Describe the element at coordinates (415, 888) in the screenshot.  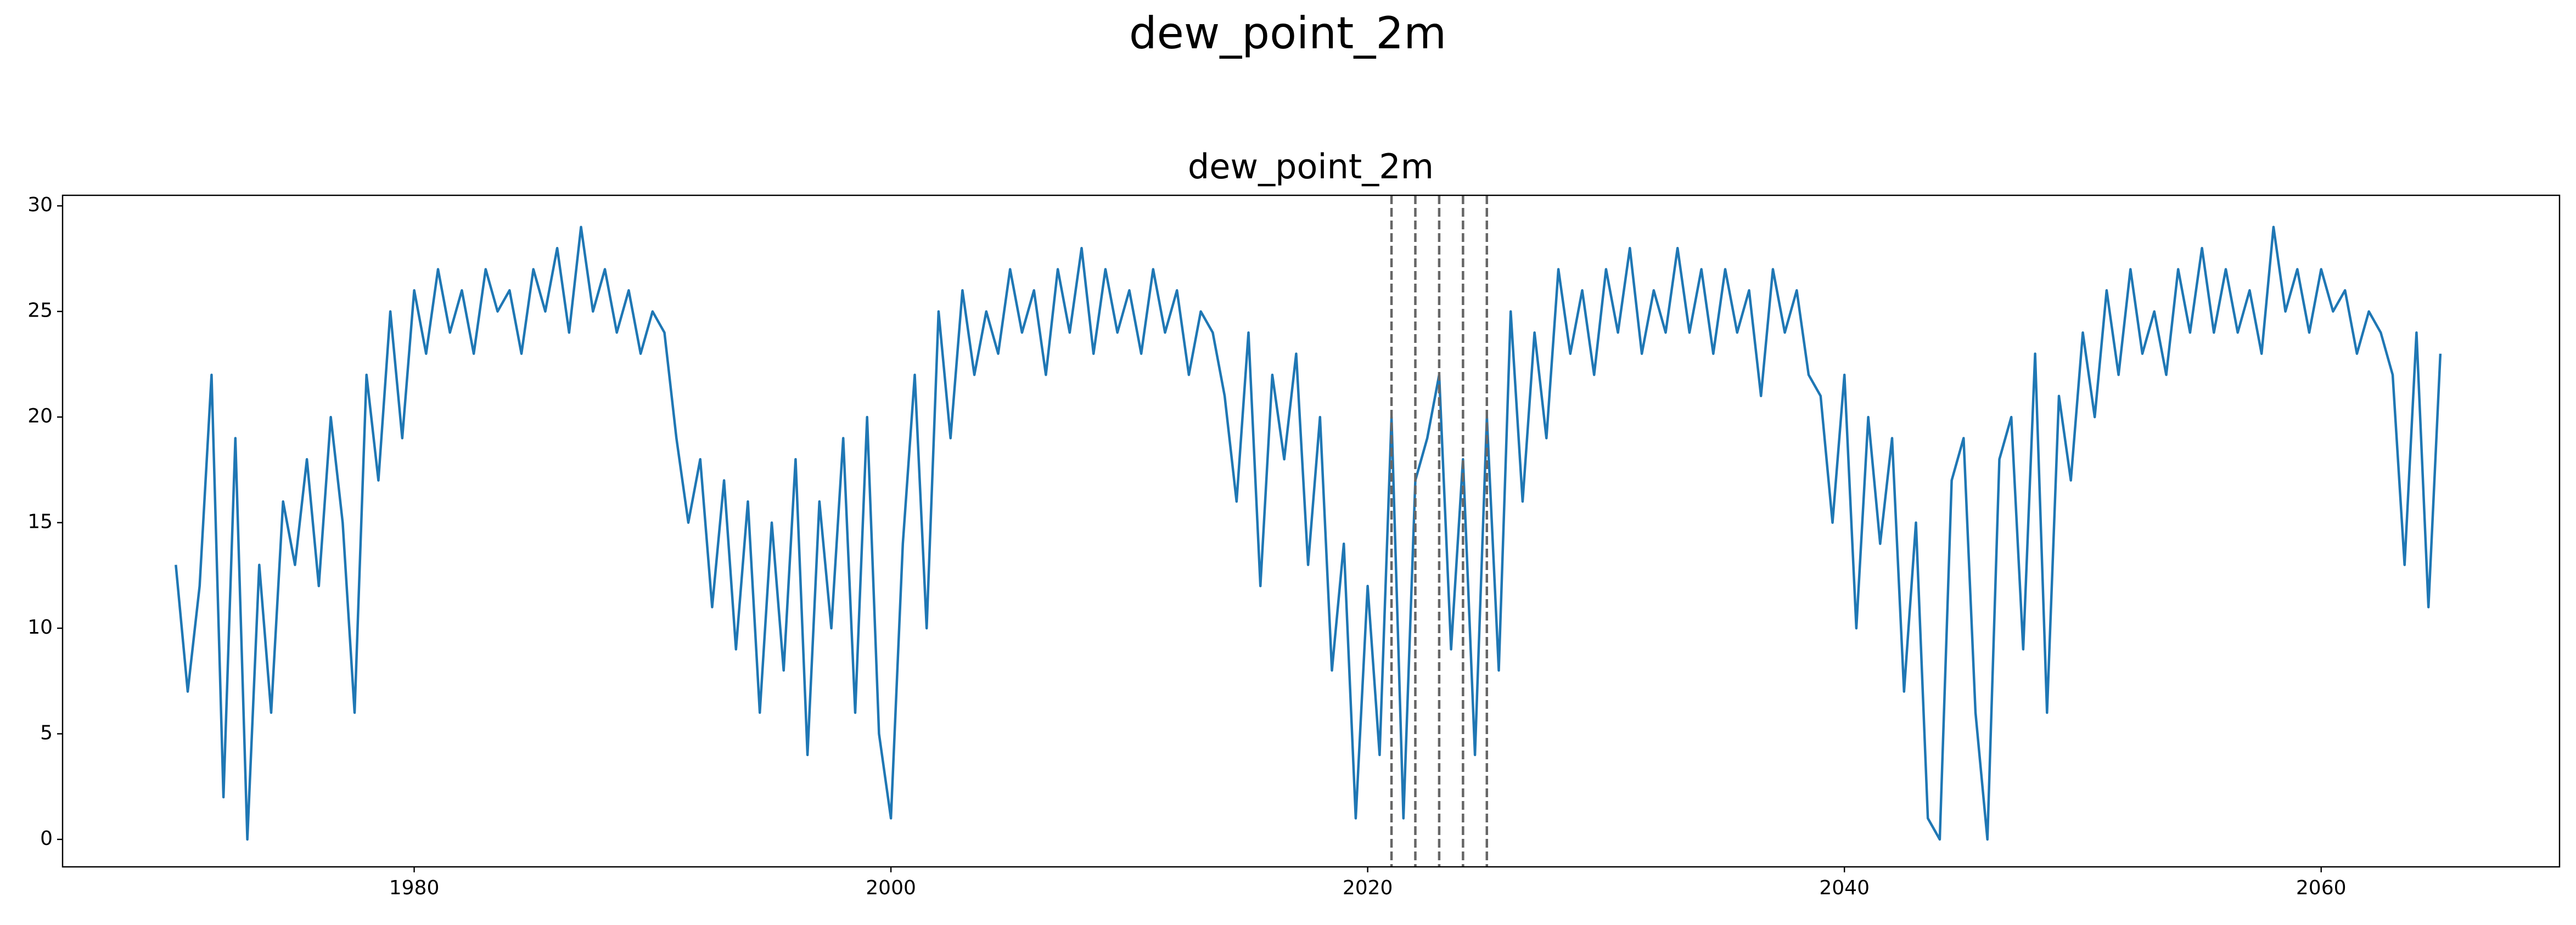
I see `x-tick-label: 1980` at that location.